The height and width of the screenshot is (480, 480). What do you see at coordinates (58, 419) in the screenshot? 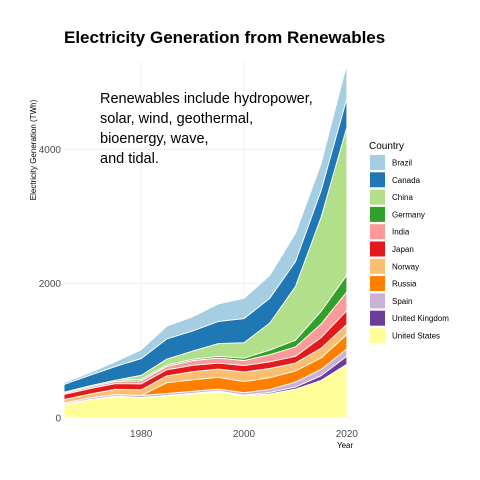
I see `y-tick-label: 0` at bounding box center [58, 419].